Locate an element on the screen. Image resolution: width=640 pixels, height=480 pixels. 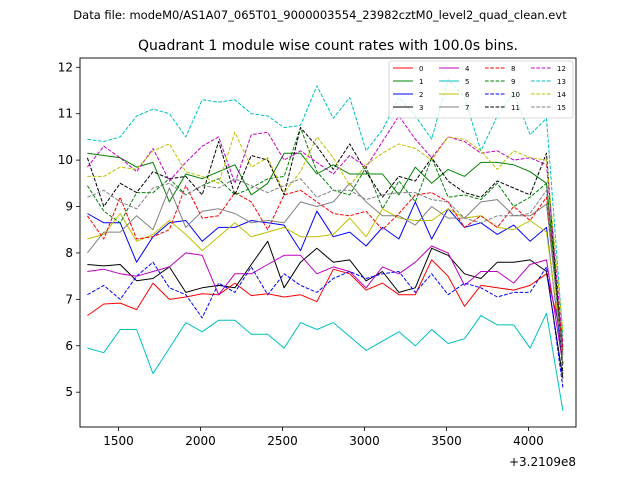
x-tick-label: 3500 is located at coordinates (446, 441).